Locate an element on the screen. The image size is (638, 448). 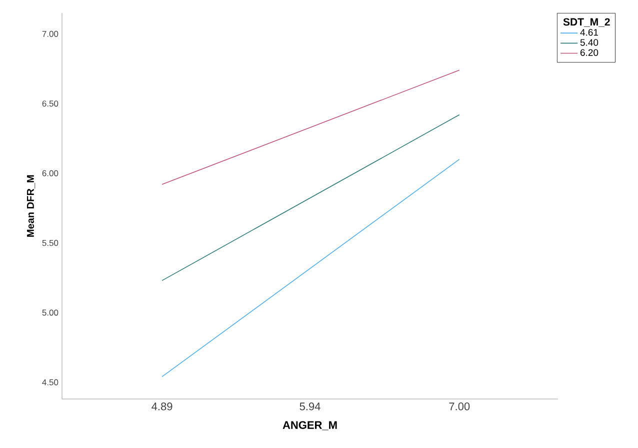
y-tick-label: 6.50 is located at coordinates (50, 103).